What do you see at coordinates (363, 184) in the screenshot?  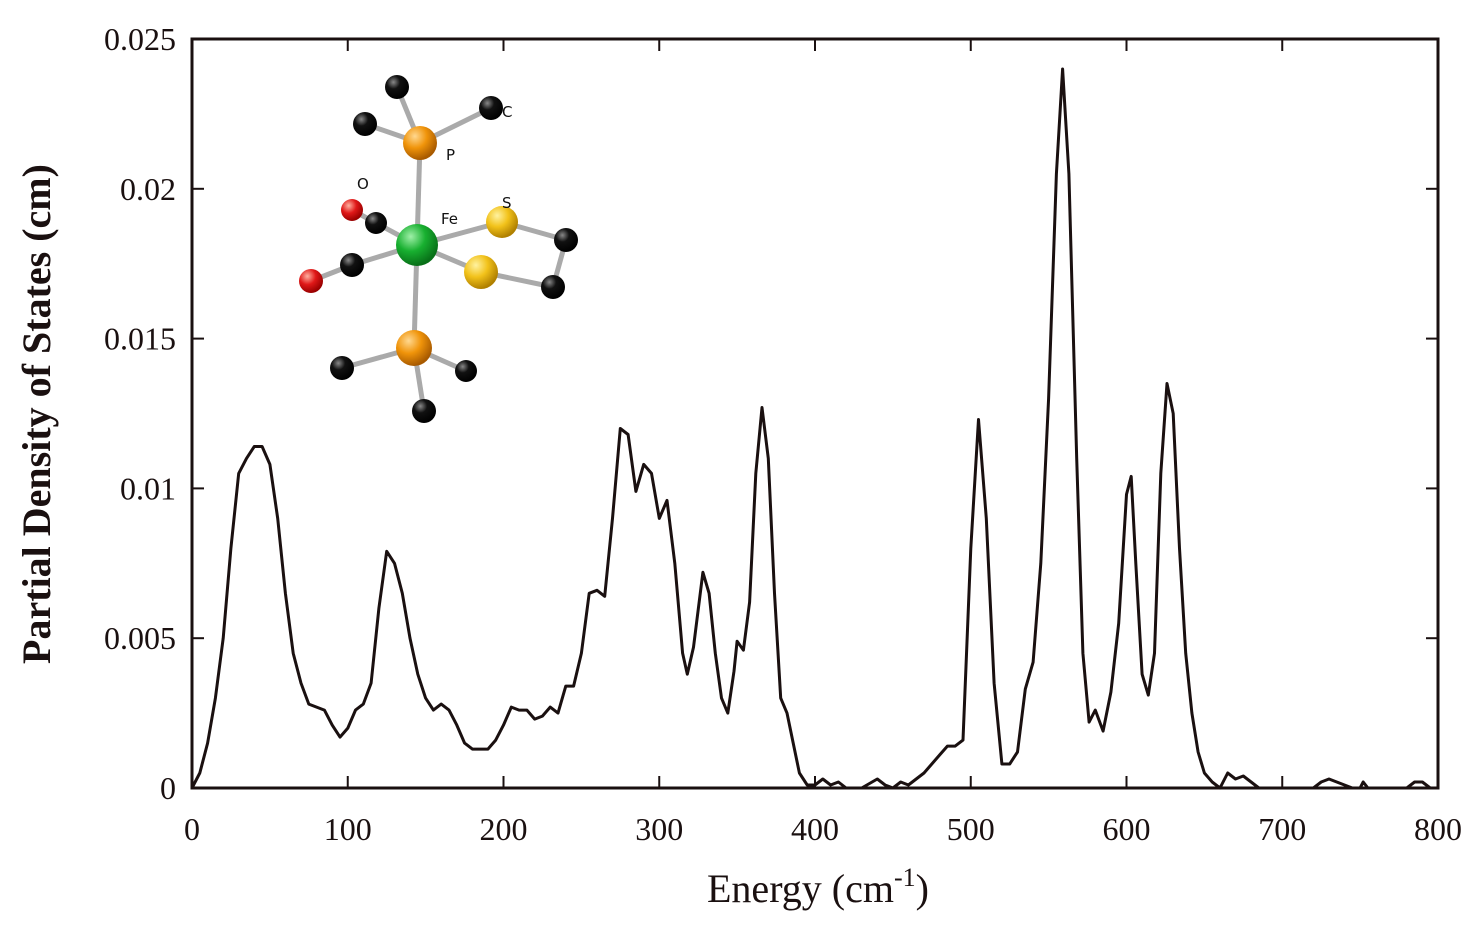 I see `atom-label: O` at bounding box center [363, 184].